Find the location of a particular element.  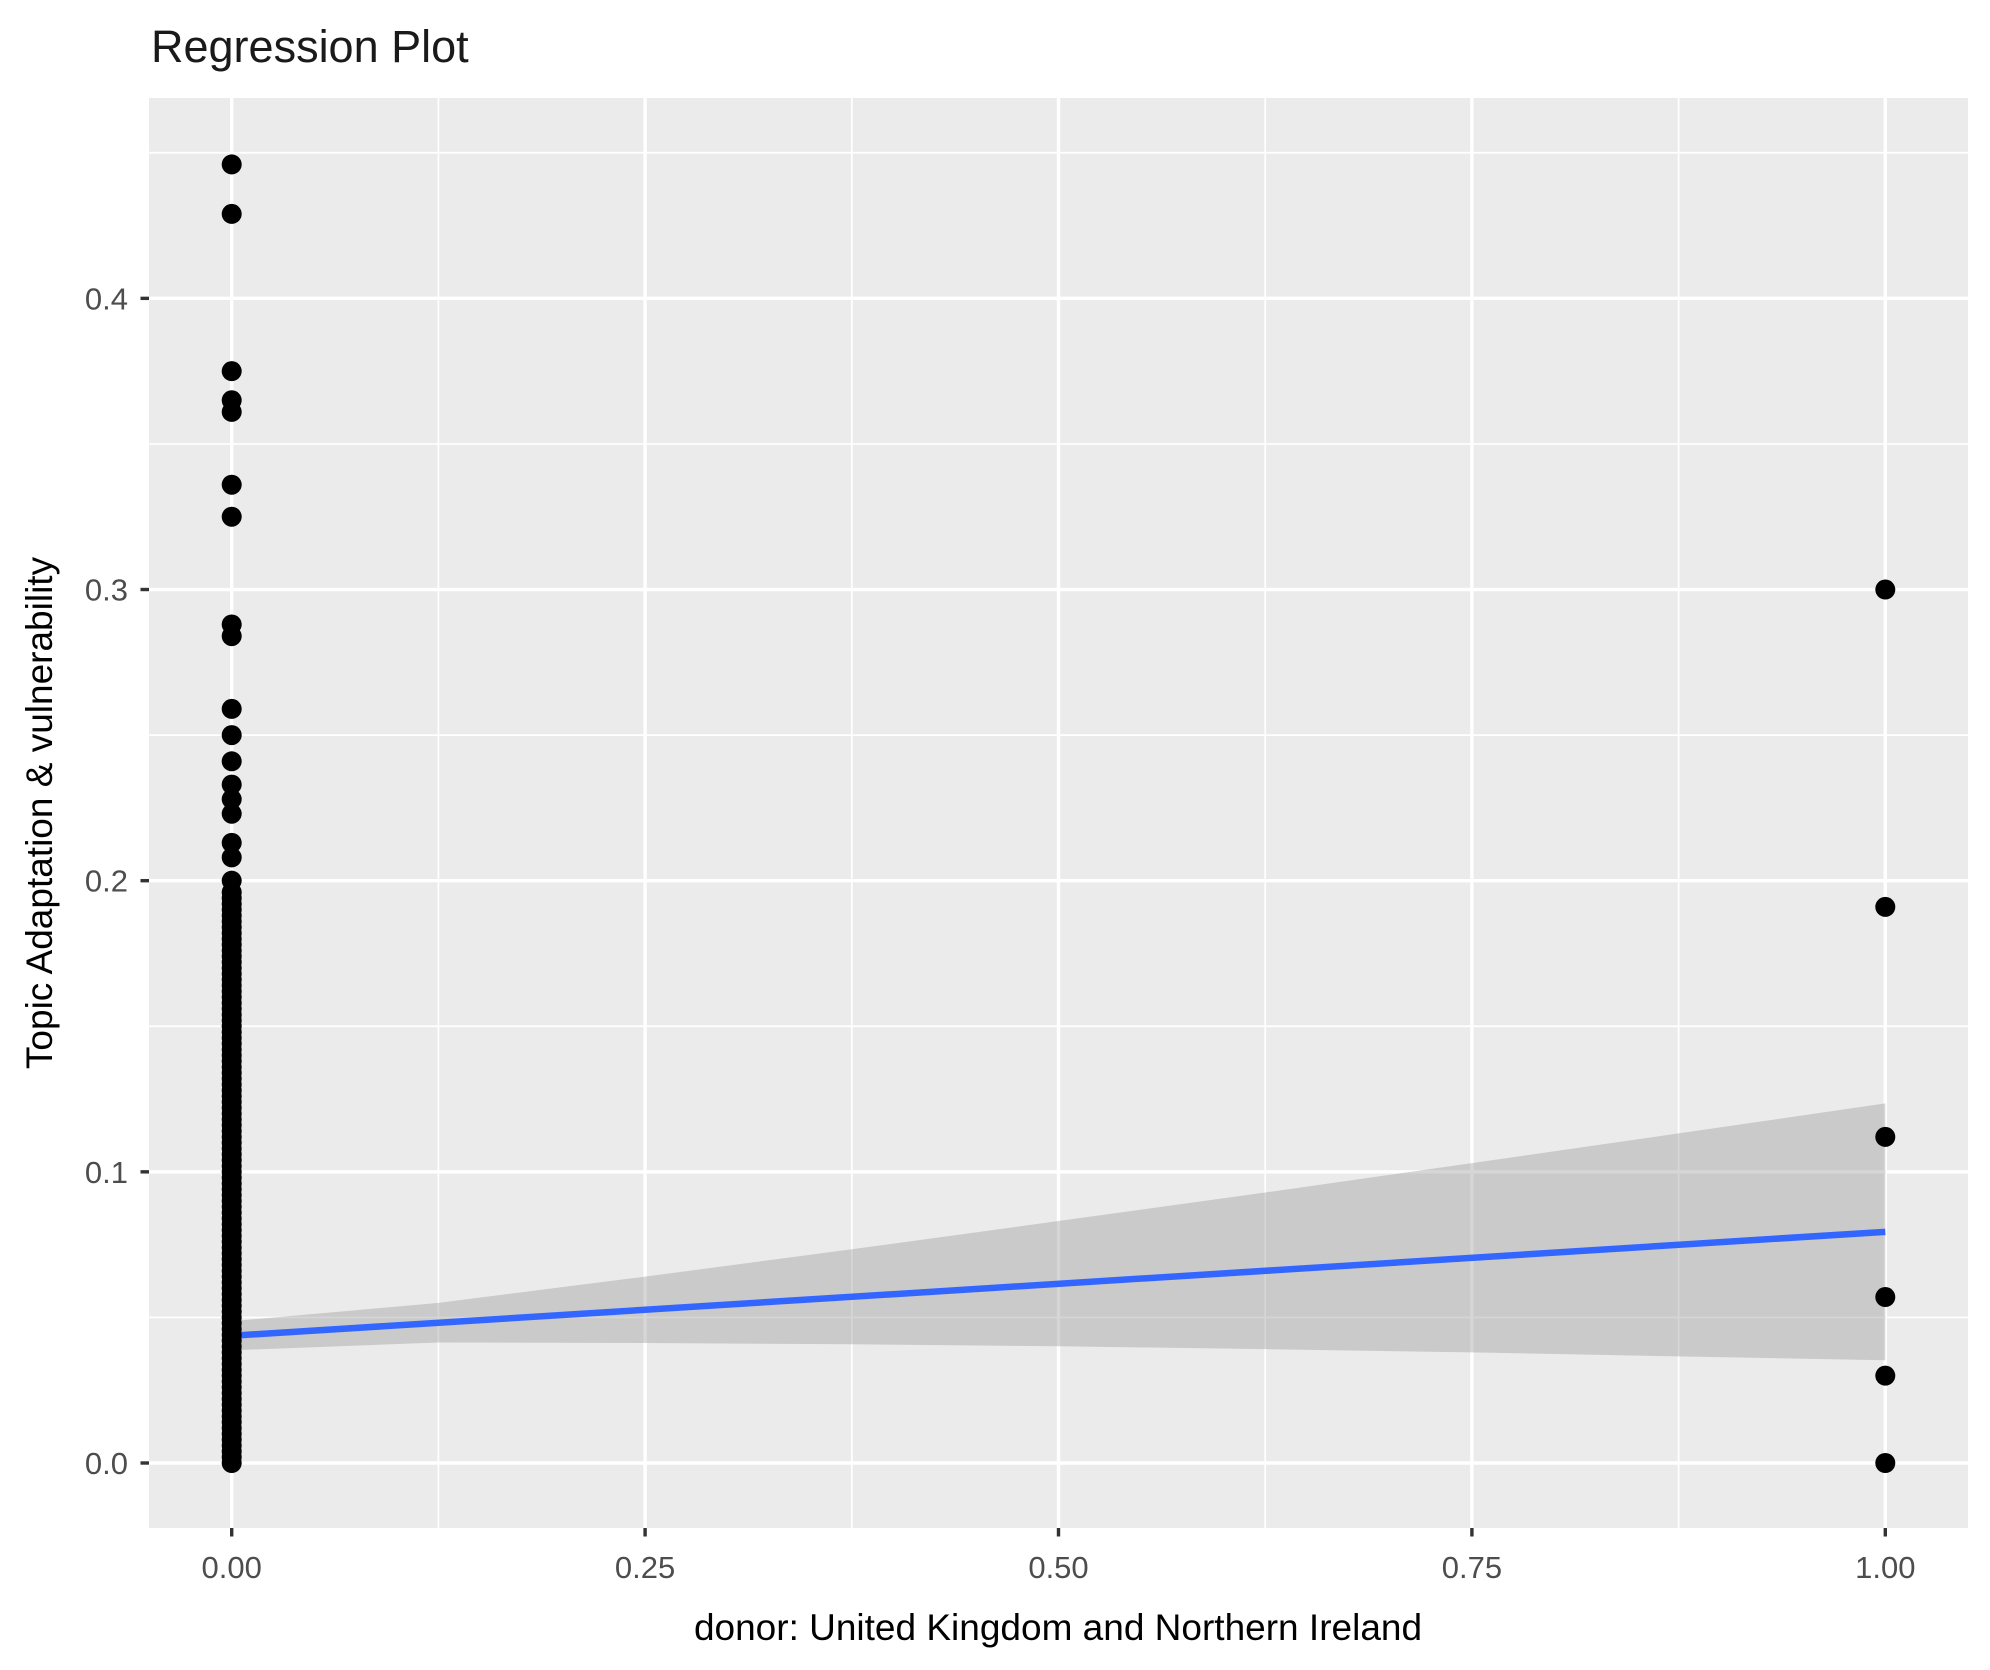

plot-title: Regression Plot is located at coordinates (310, 46).